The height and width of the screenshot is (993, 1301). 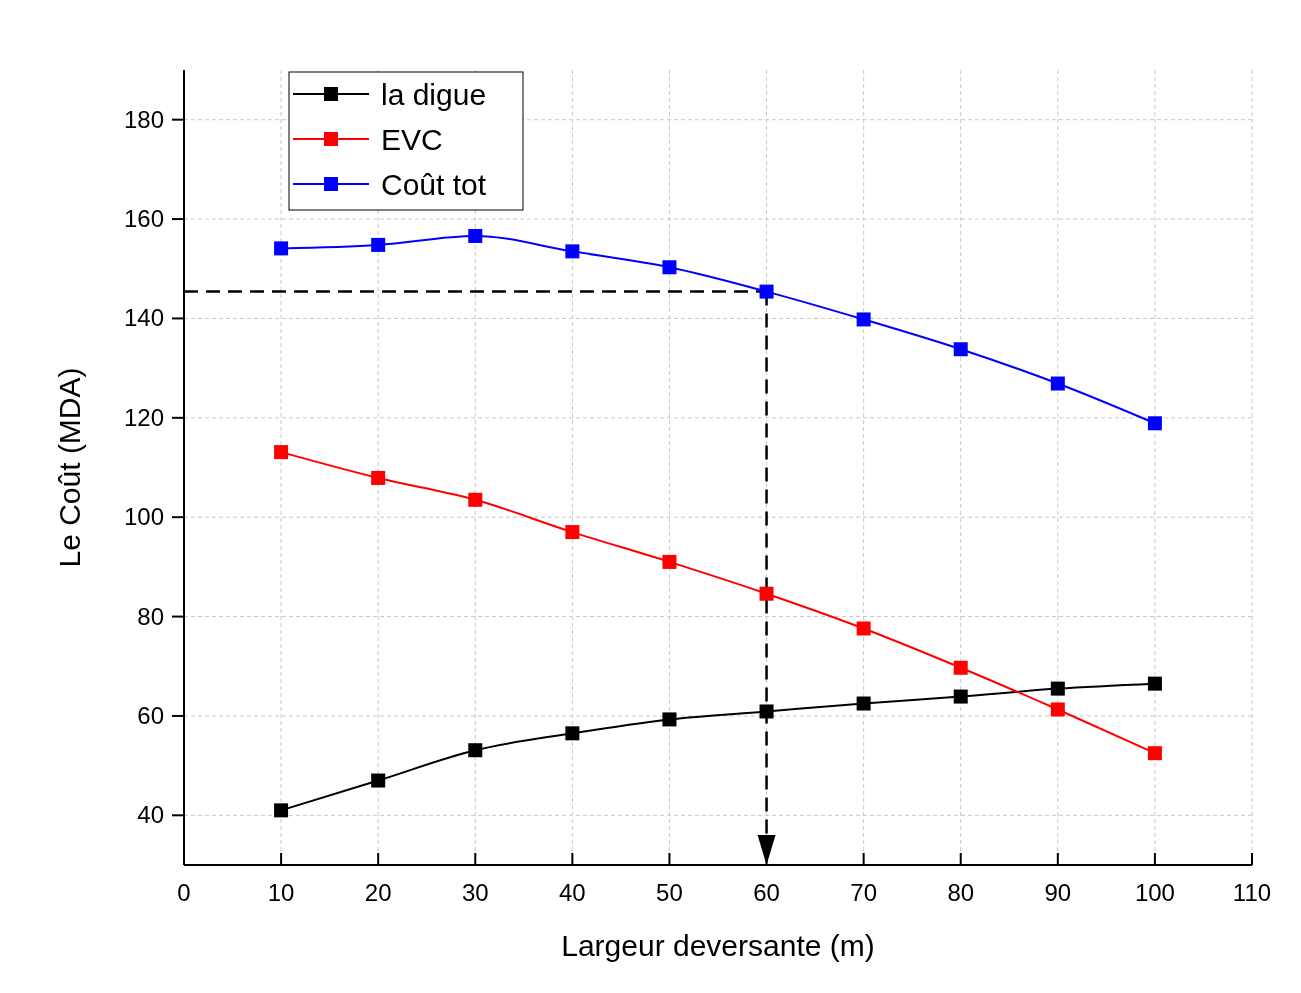 I want to click on x-tick-label: 90, so click(x=1058, y=892).